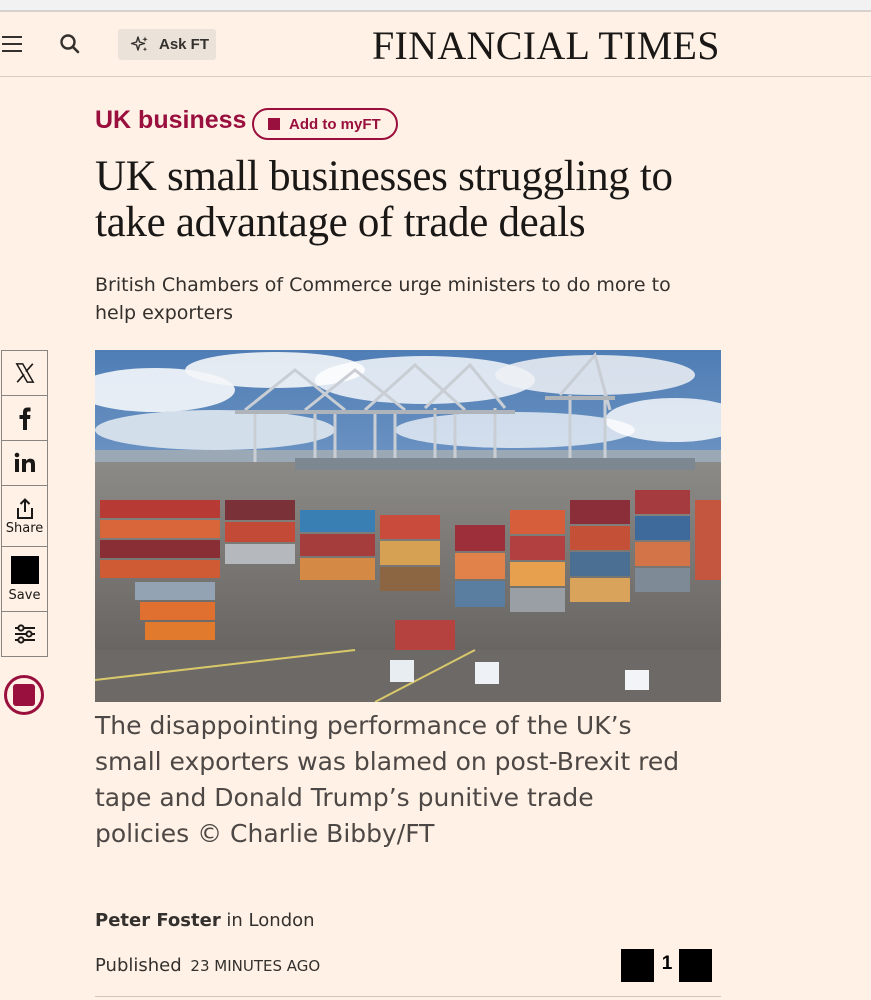 The image size is (871, 1000). Describe the element at coordinates (546, 45) in the screenshot. I see `ft-logo: FINANCIAL TIMES` at that location.